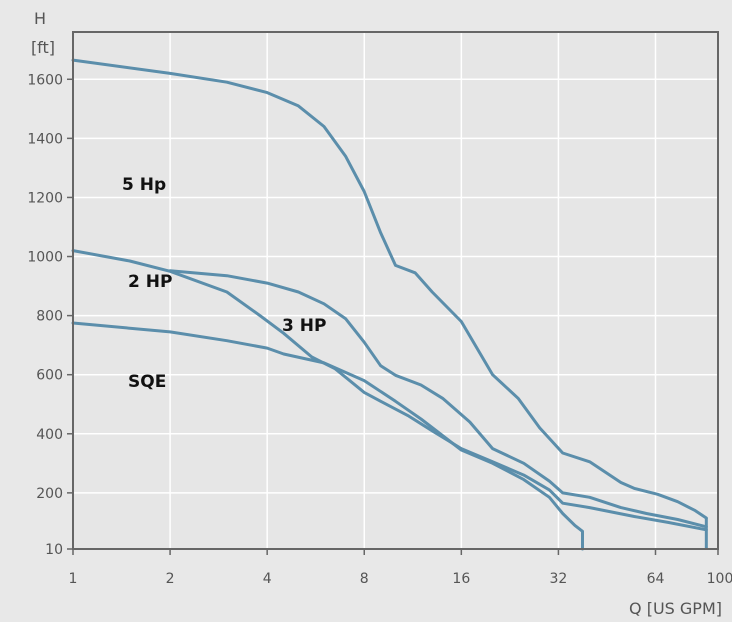  What do you see at coordinates (45, 139) in the screenshot?
I see `y-tick-label: 1400` at bounding box center [45, 139].